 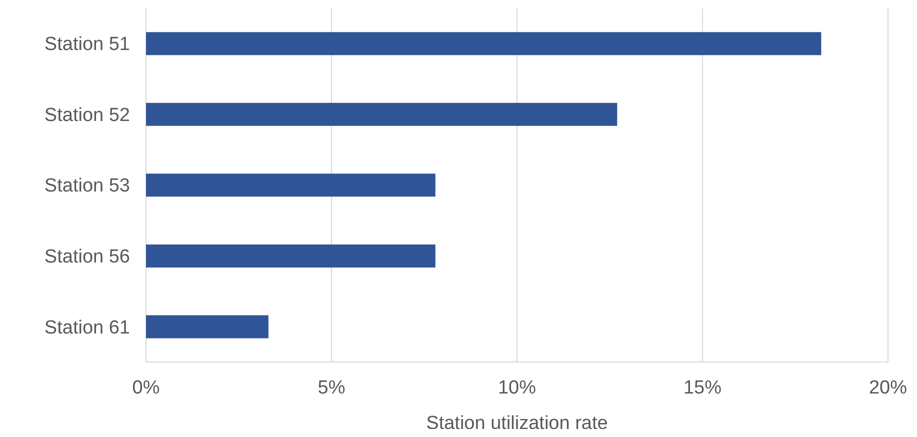 What do you see at coordinates (332, 387) in the screenshot?
I see `x-tick-label: 5%` at bounding box center [332, 387].